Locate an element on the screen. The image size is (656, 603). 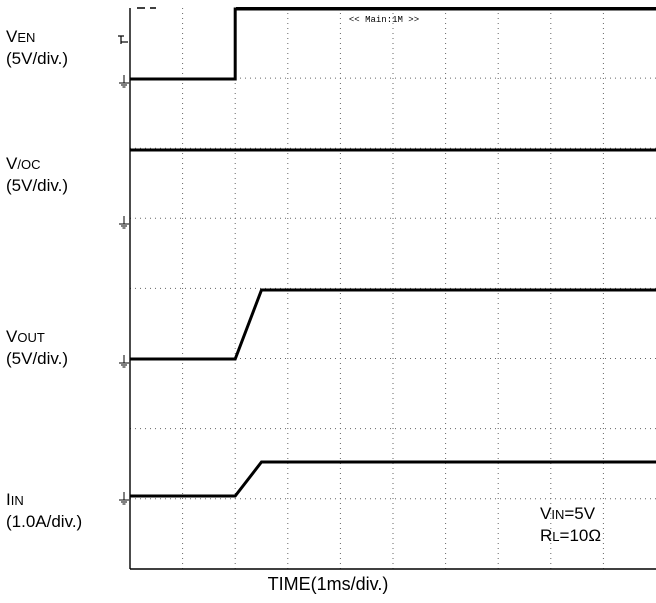
cond-rl-sub: L is located at coordinates (556, 536).